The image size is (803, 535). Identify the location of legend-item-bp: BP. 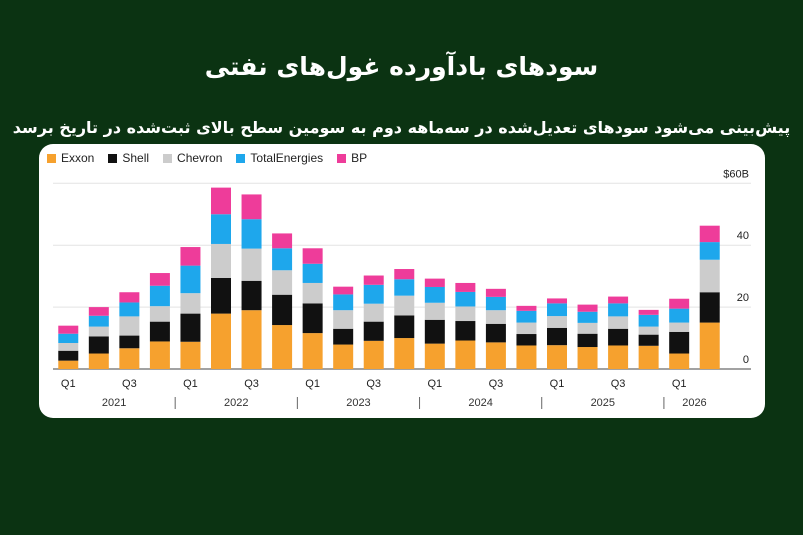
(352, 158).